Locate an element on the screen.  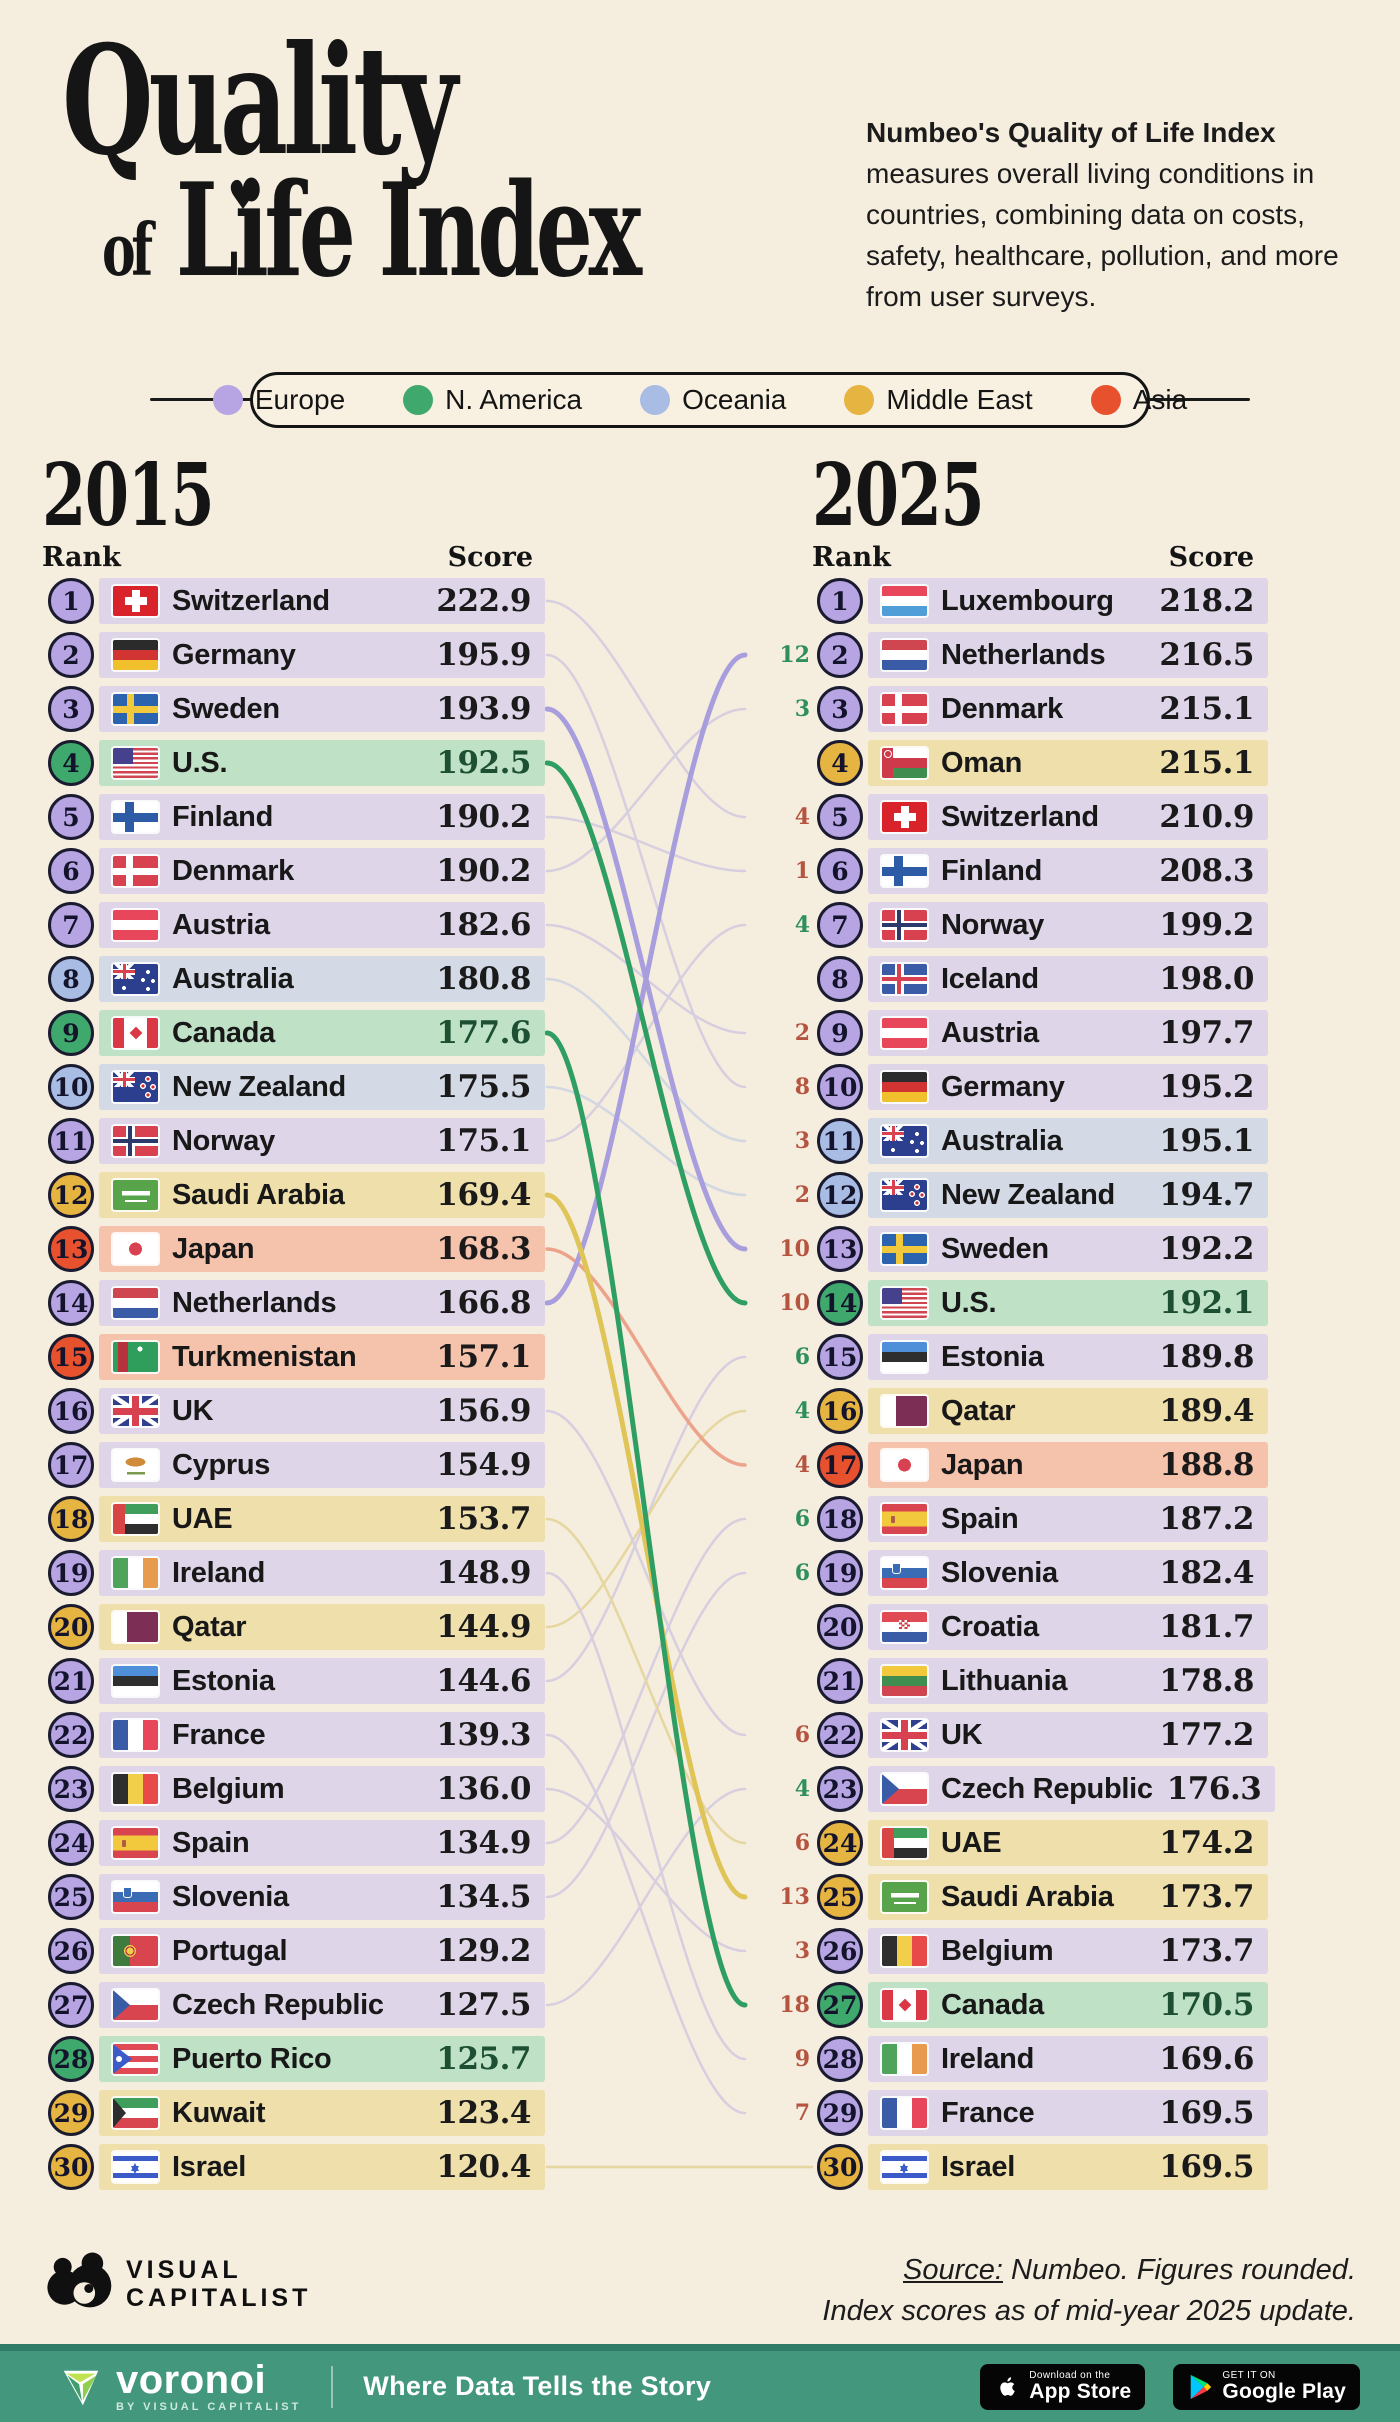
ranking-row-japan: 13 Japan 168.3 is located at coordinates (296, 1249).